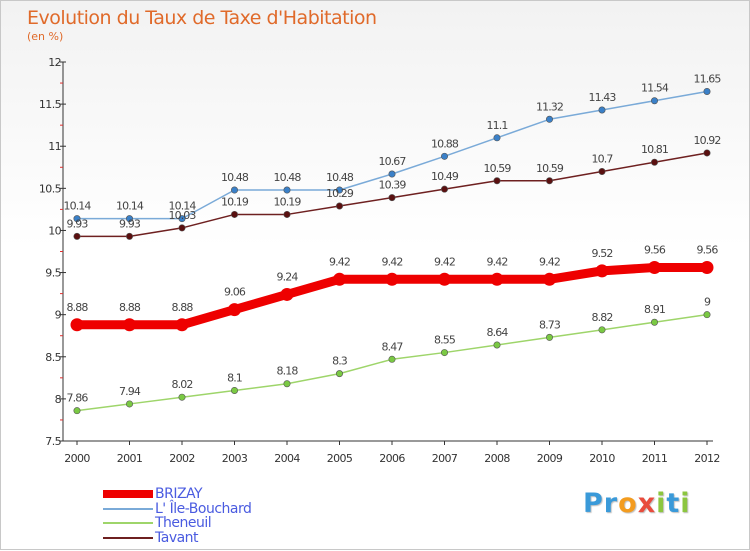 The width and height of the screenshot is (750, 551). Describe the element at coordinates (53, 273) in the screenshot. I see `y-tick-label: 9.5` at that location.